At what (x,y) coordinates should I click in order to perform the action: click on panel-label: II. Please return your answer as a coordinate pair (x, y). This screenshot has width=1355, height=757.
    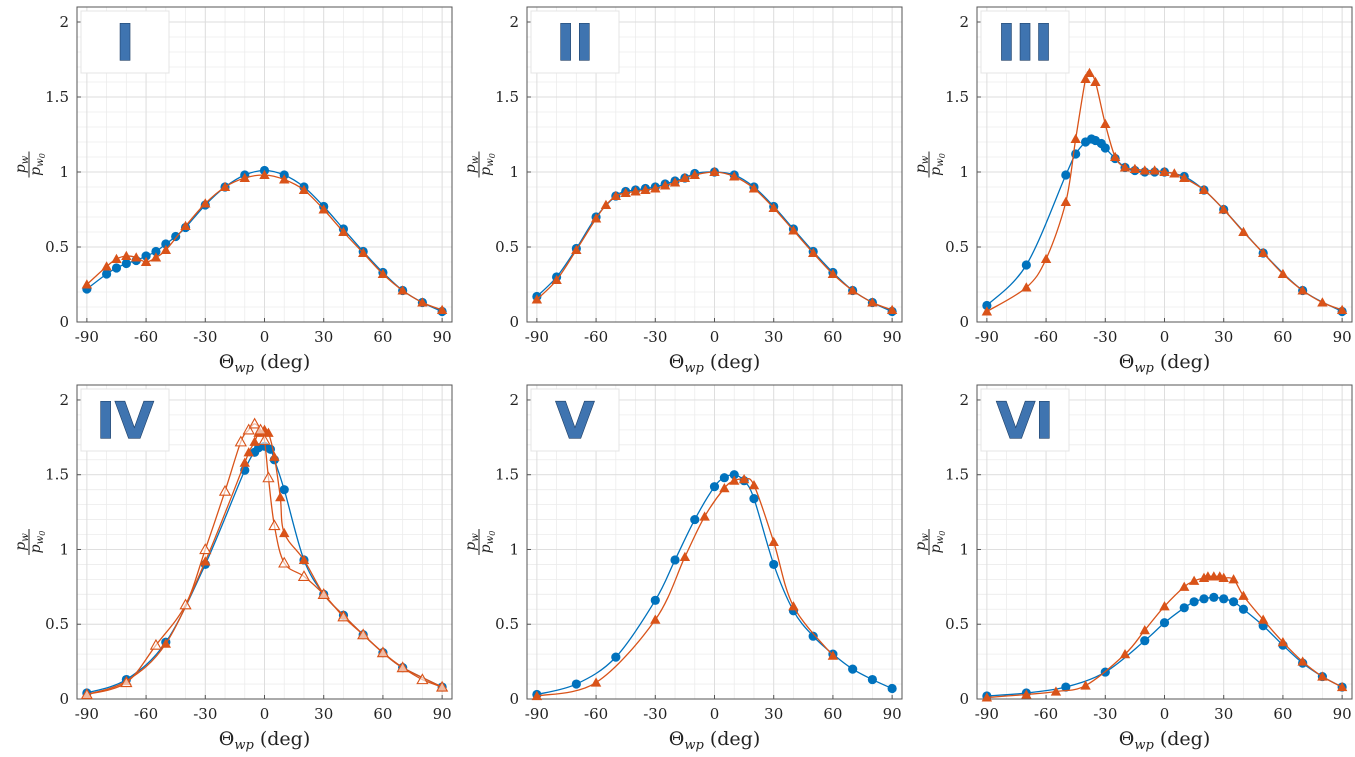
    Looking at the image, I should click on (574, 43).